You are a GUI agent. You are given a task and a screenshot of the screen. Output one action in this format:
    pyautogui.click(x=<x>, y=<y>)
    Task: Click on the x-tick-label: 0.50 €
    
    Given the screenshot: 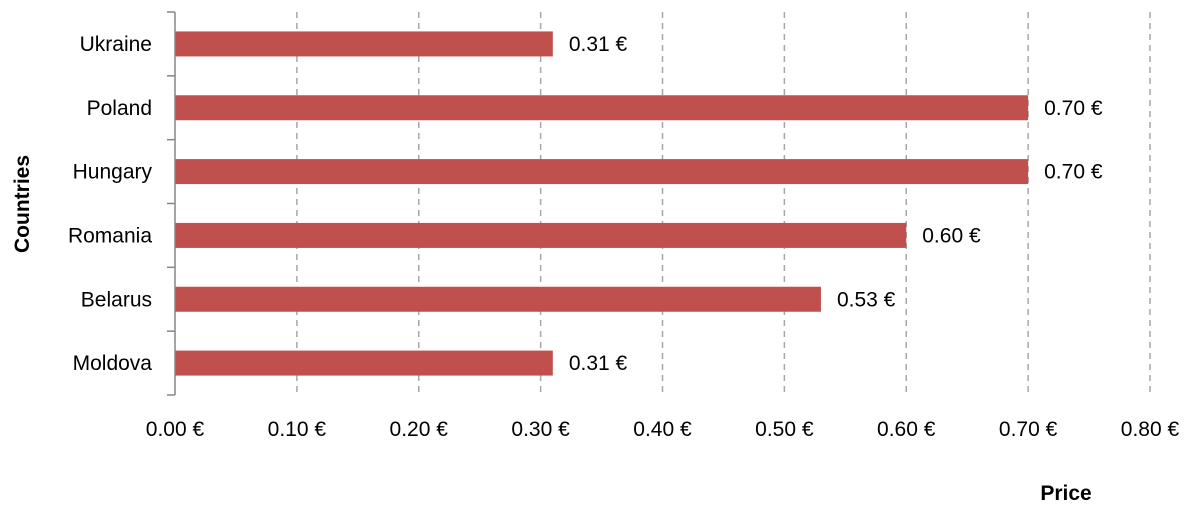 What is the action you would take?
    pyautogui.click(x=784, y=429)
    